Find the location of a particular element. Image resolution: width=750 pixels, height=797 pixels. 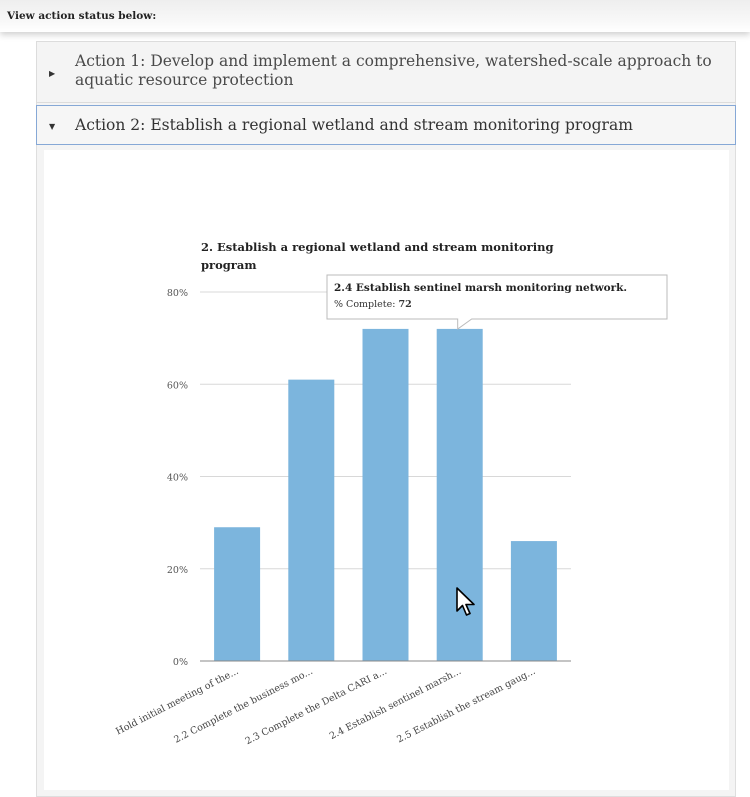

tooltip-value-number: 72 is located at coordinates (404, 304).